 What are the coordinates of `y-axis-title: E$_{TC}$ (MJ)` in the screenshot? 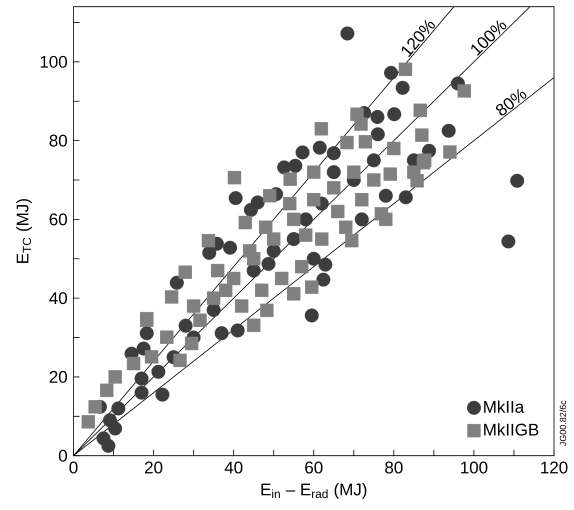 It's located at (24, 231).